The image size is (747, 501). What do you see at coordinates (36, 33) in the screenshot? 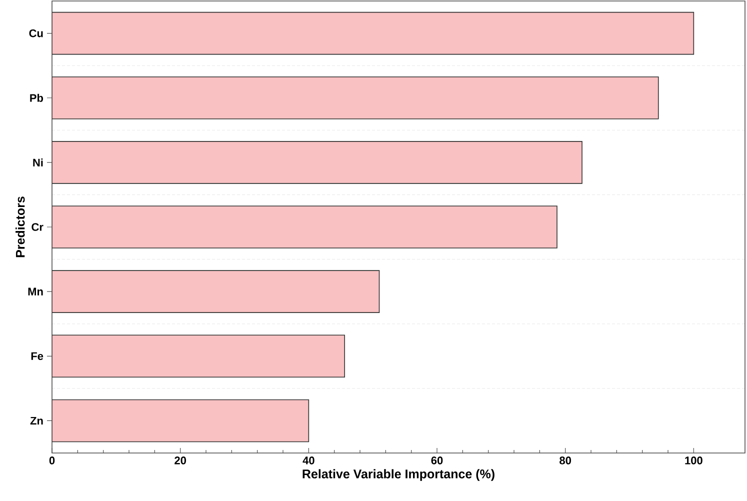
I see `y-tick-label: Cu` at bounding box center [36, 33].